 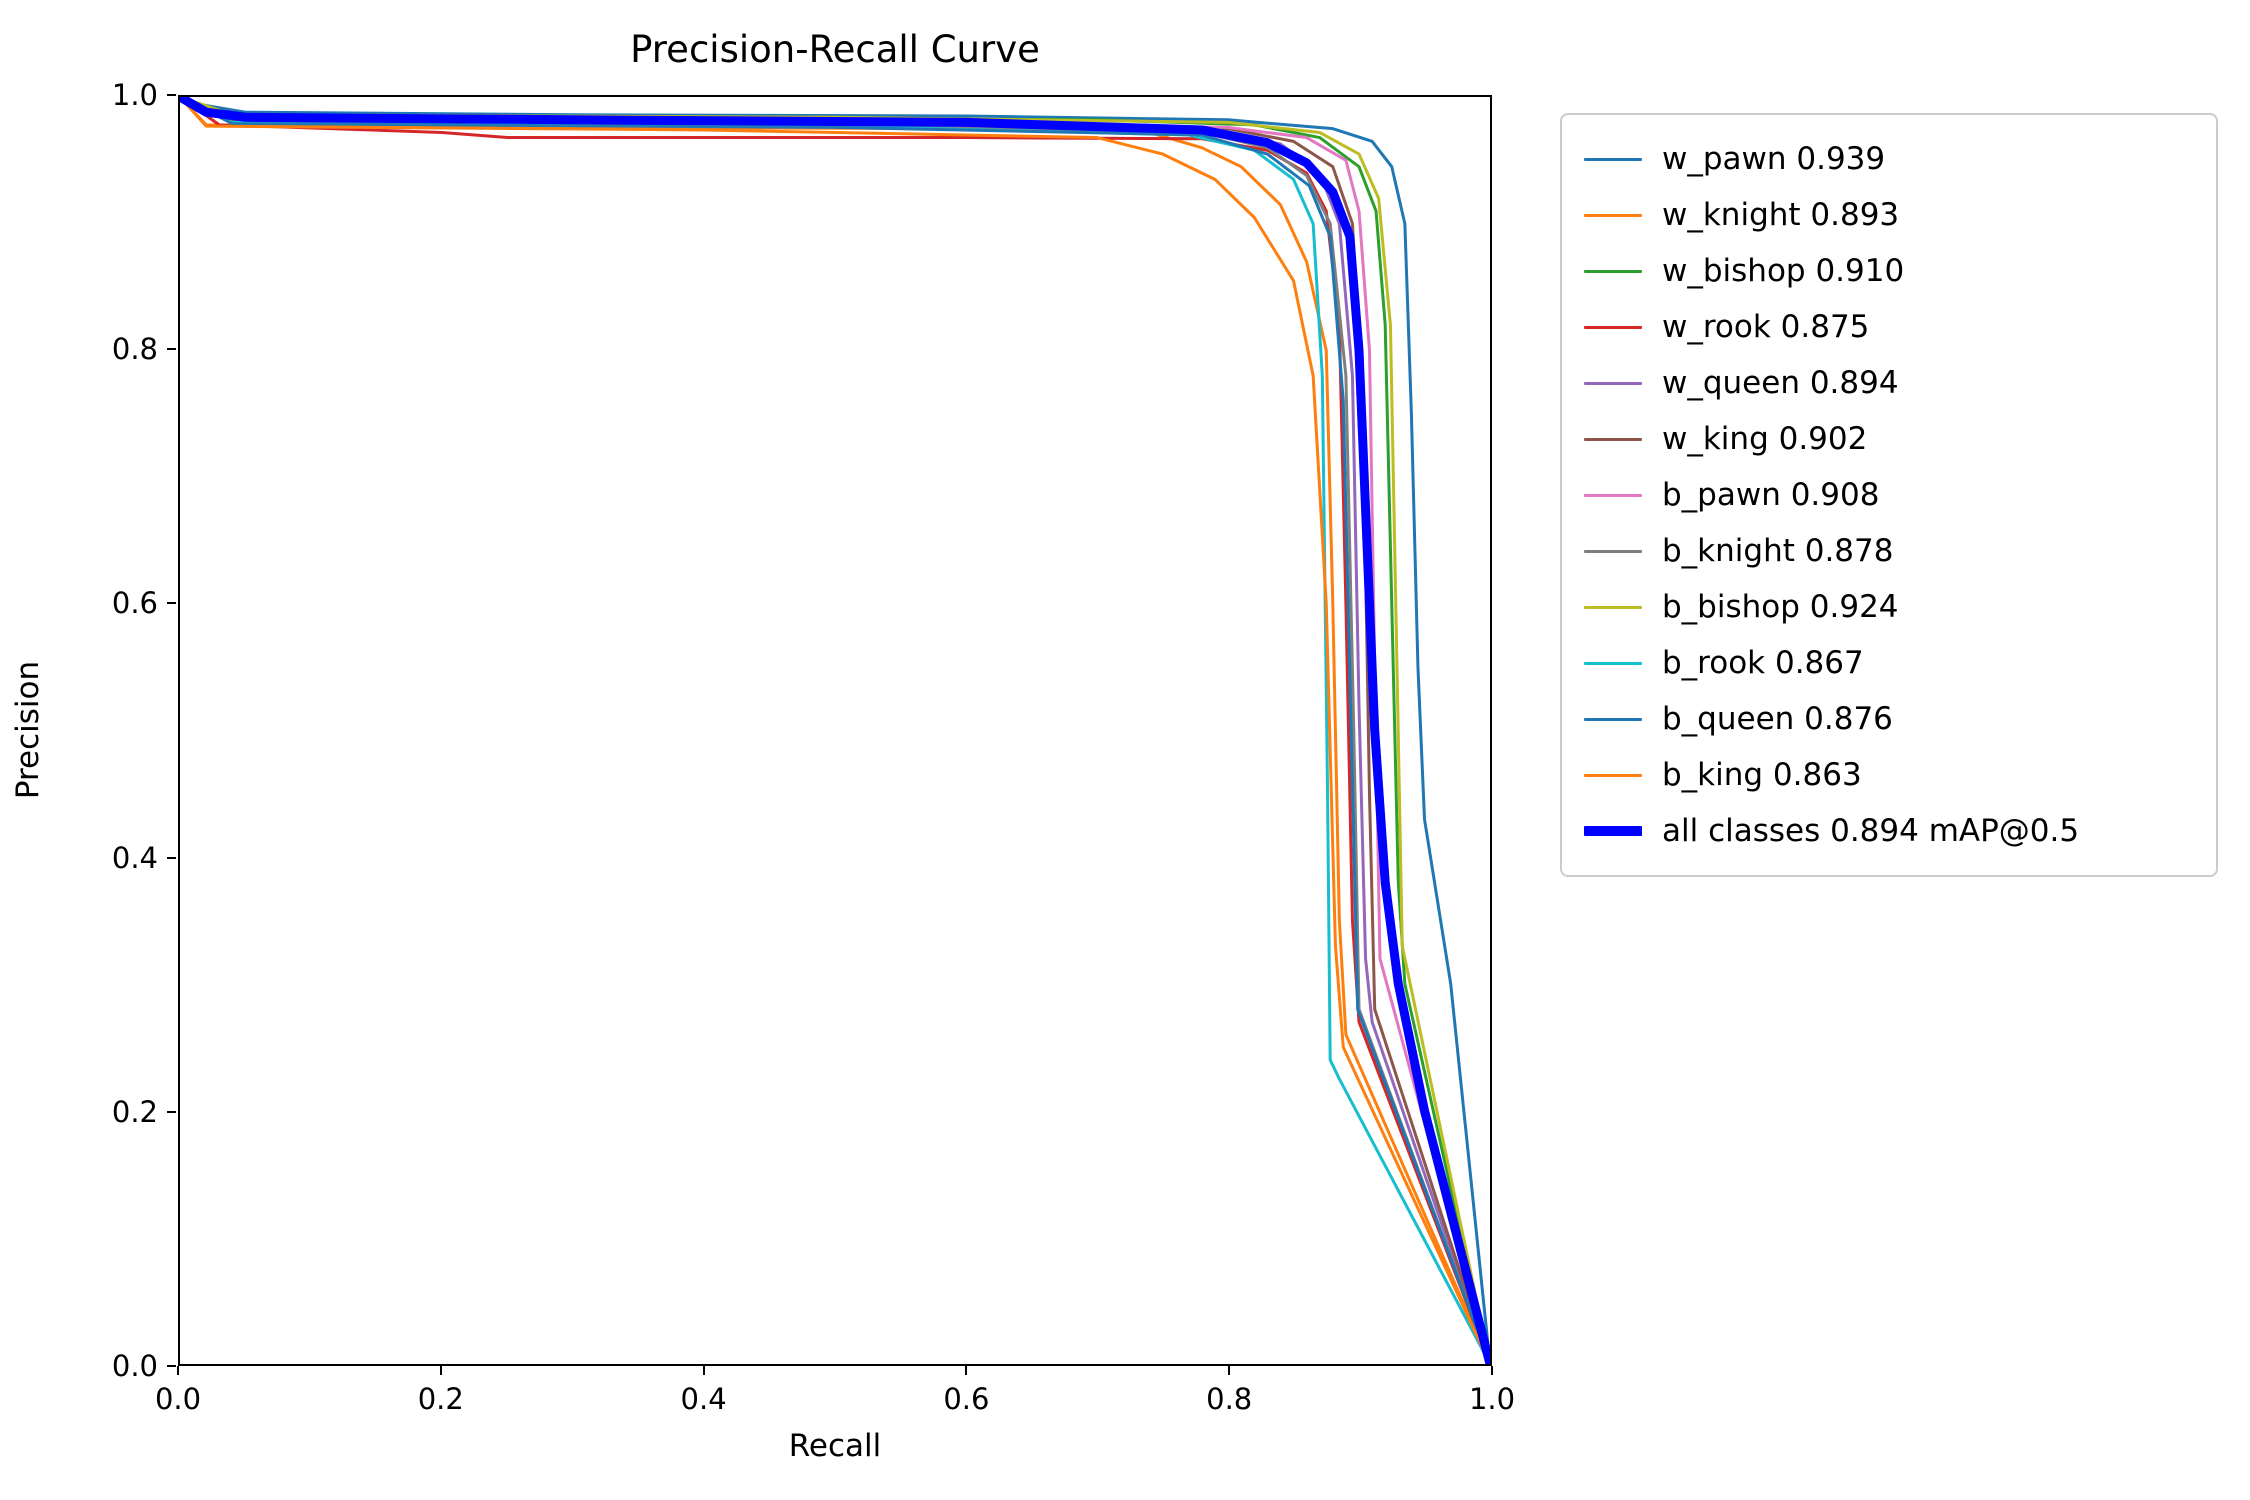 What do you see at coordinates (1492, 1399) in the screenshot?
I see `x-tick-label: 1.0` at bounding box center [1492, 1399].